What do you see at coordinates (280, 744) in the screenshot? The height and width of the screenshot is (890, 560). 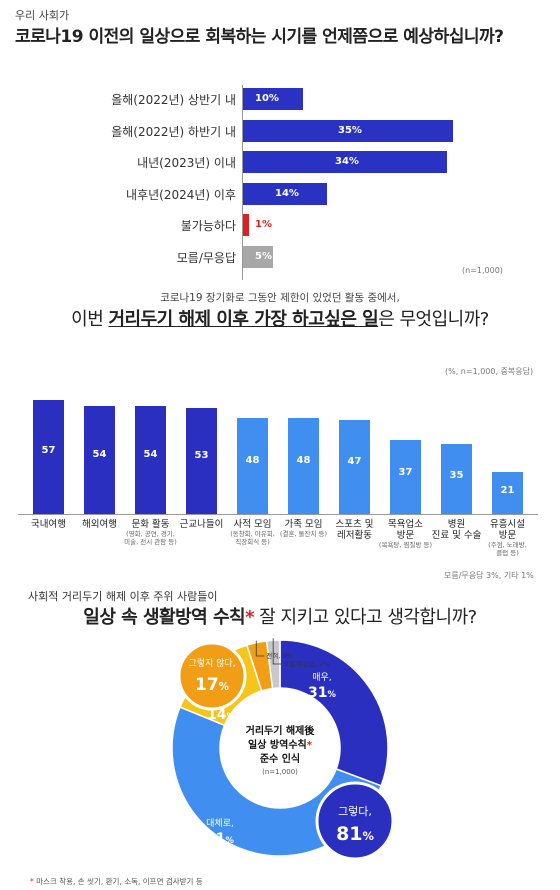 I see `donut-center-line2: 일상 방역수칙*` at bounding box center [280, 744].